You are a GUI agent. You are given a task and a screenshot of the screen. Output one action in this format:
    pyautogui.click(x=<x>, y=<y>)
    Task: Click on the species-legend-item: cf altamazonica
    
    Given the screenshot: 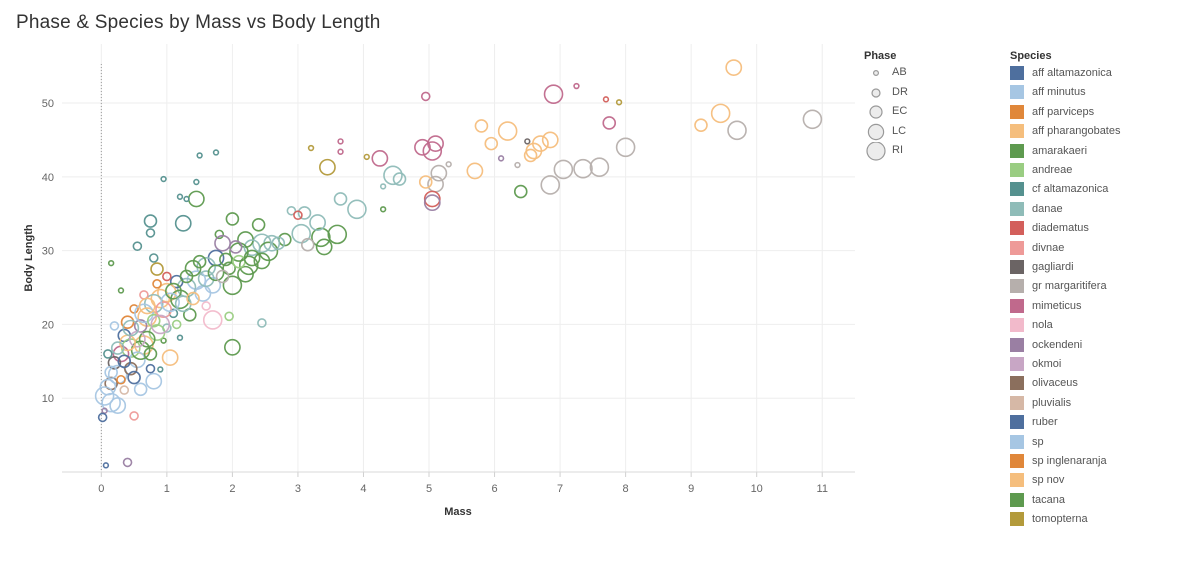 What is the action you would take?
    pyautogui.click(x=1092, y=190)
    